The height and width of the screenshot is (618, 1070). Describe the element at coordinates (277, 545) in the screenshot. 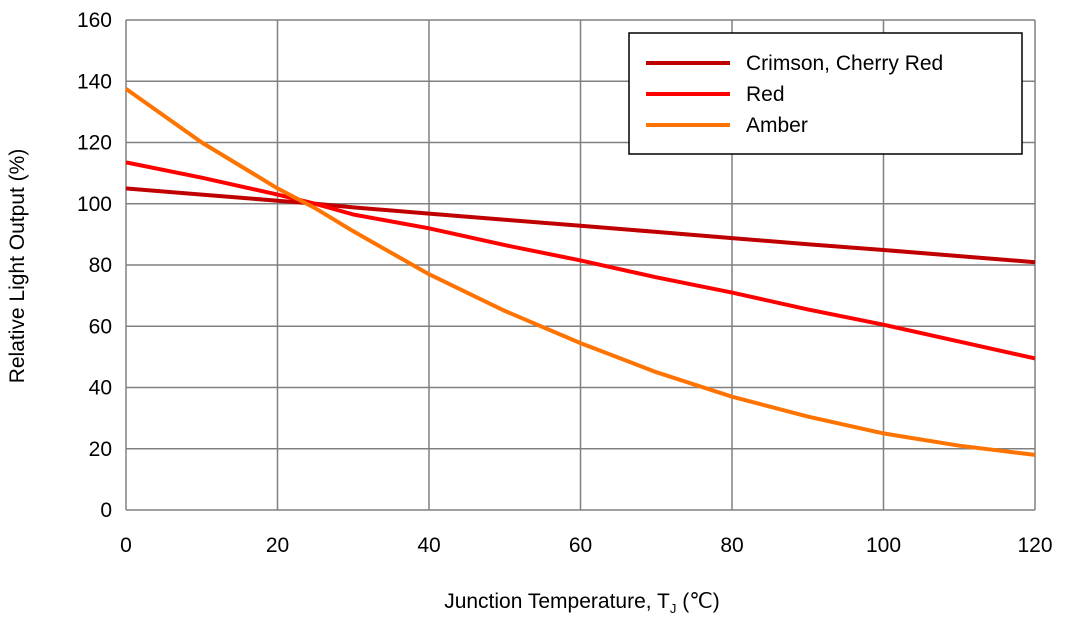

I see `x-tick-label: 20` at that location.